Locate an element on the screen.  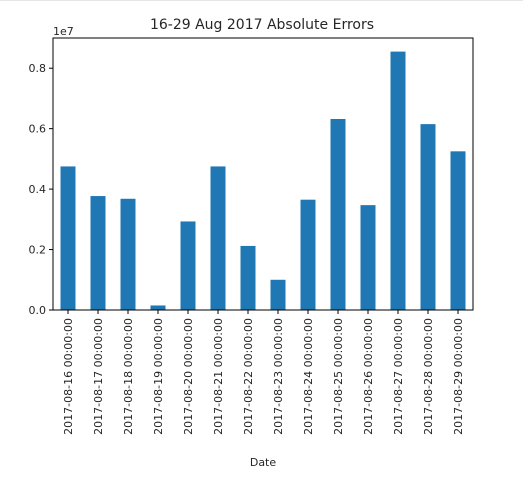
x-tick-label: 2017-08-29 00:00:00 is located at coordinates (458, 376).